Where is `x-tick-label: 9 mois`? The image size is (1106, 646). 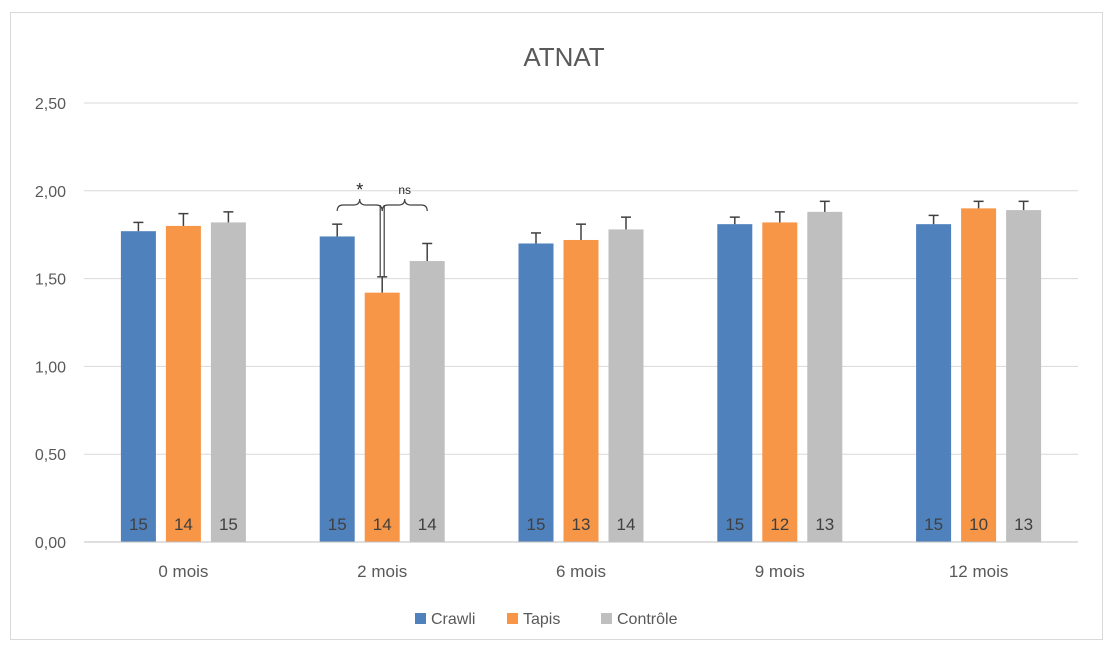 x-tick-label: 9 mois is located at coordinates (780, 571).